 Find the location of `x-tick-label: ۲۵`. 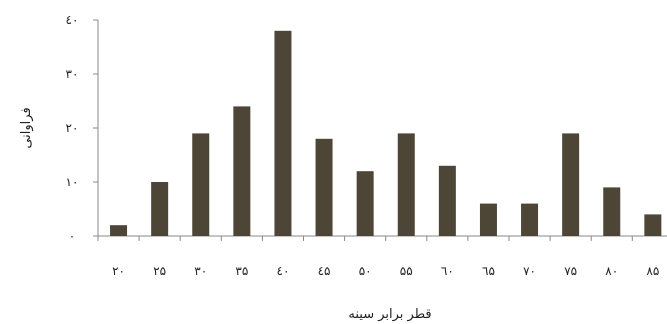

x-tick-label: ۲۵ is located at coordinates (159, 271).